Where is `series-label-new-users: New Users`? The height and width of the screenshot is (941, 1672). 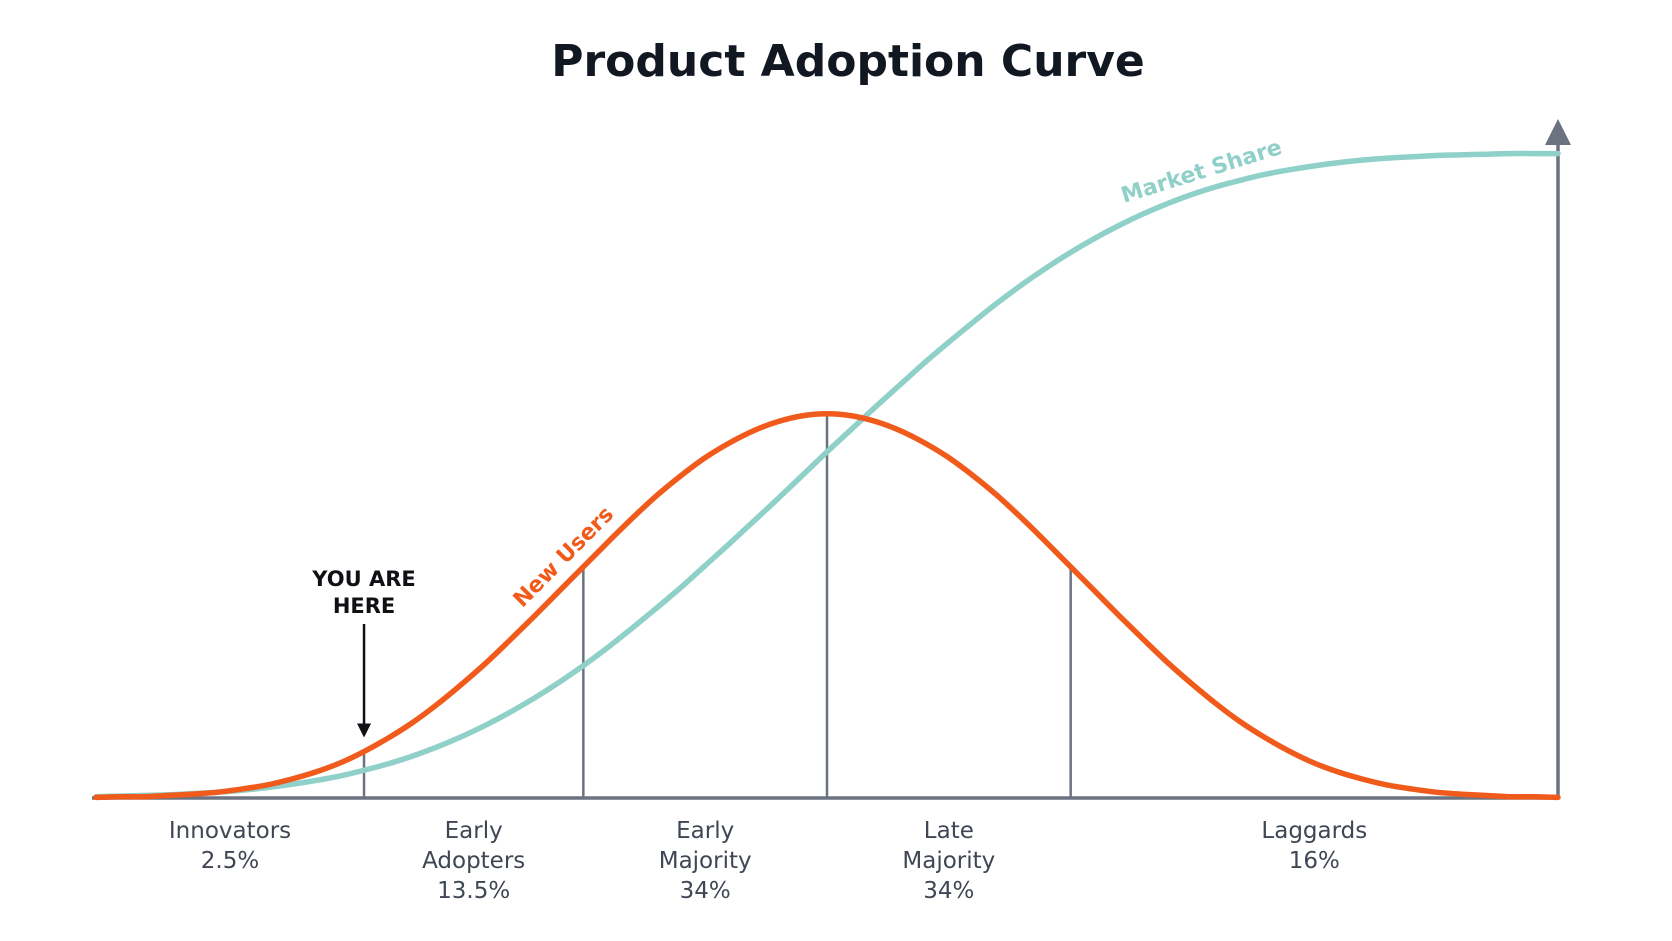
series-label-new-users: New Users is located at coordinates (564, 557).